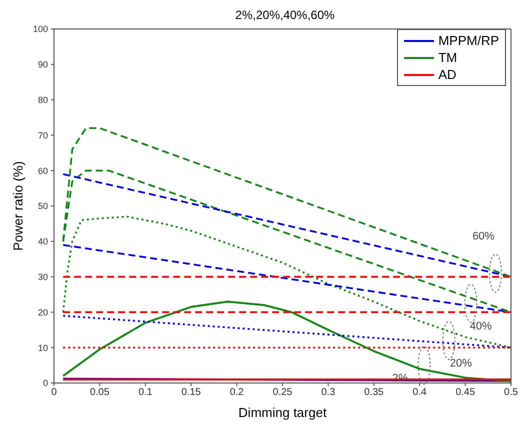  What do you see at coordinates (468, 40) in the screenshot?
I see `legend-label: MPPM/RP` at bounding box center [468, 40].